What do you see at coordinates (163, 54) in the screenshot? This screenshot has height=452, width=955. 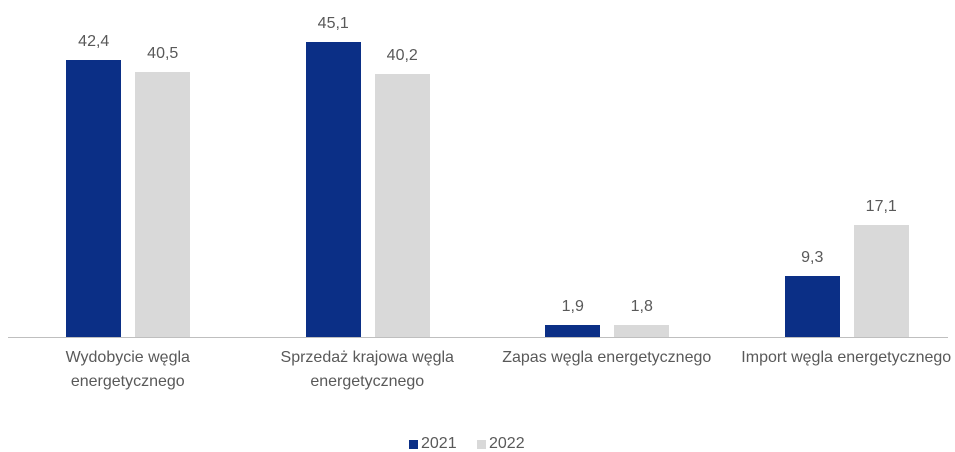 I see `value-label: 40,5` at bounding box center [163, 54].